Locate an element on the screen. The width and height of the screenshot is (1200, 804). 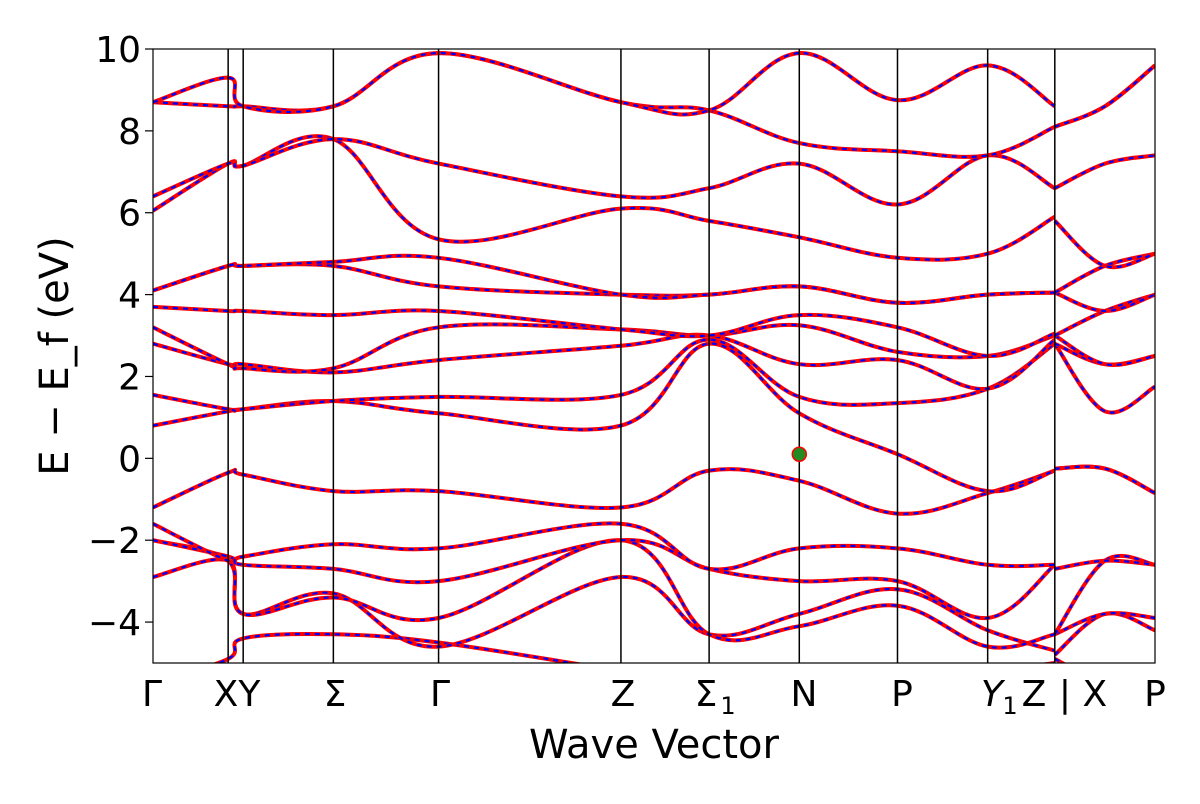
special-point-layer is located at coordinates (799, 454).